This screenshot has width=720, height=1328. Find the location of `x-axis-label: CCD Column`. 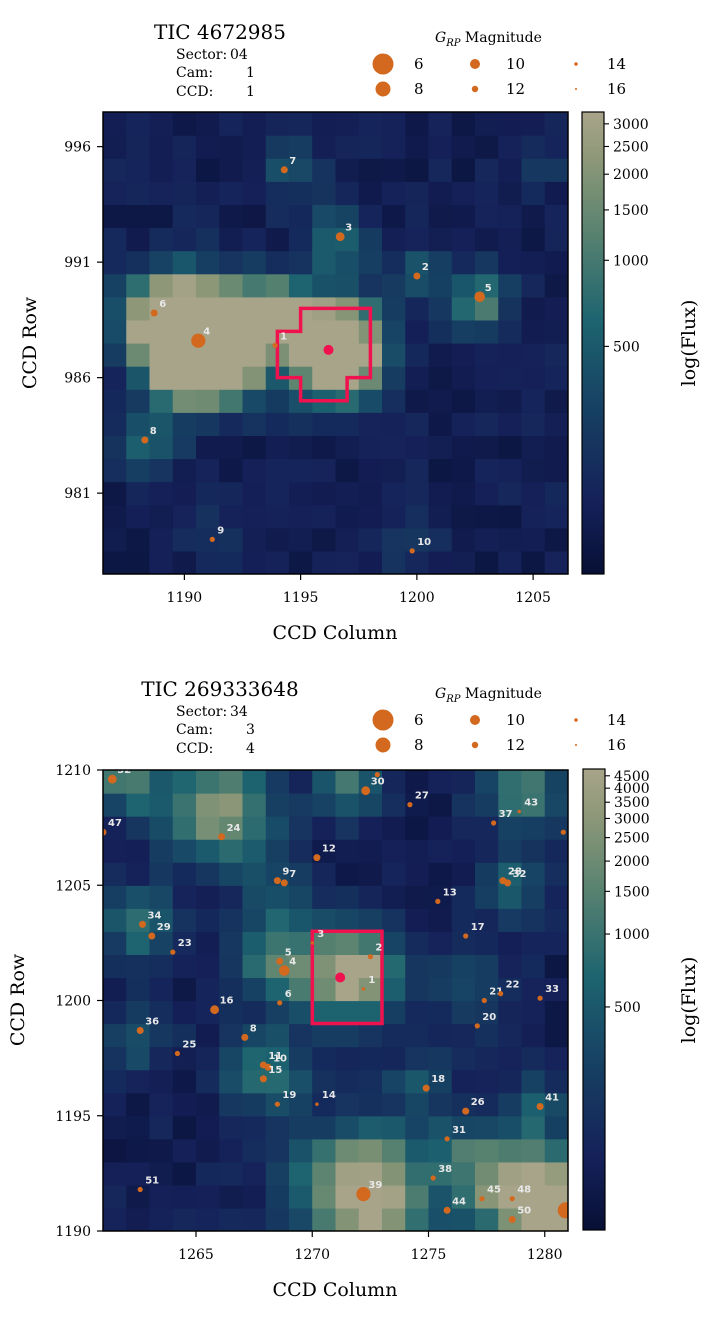

x-axis-label: CCD Column is located at coordinates (335, 633).